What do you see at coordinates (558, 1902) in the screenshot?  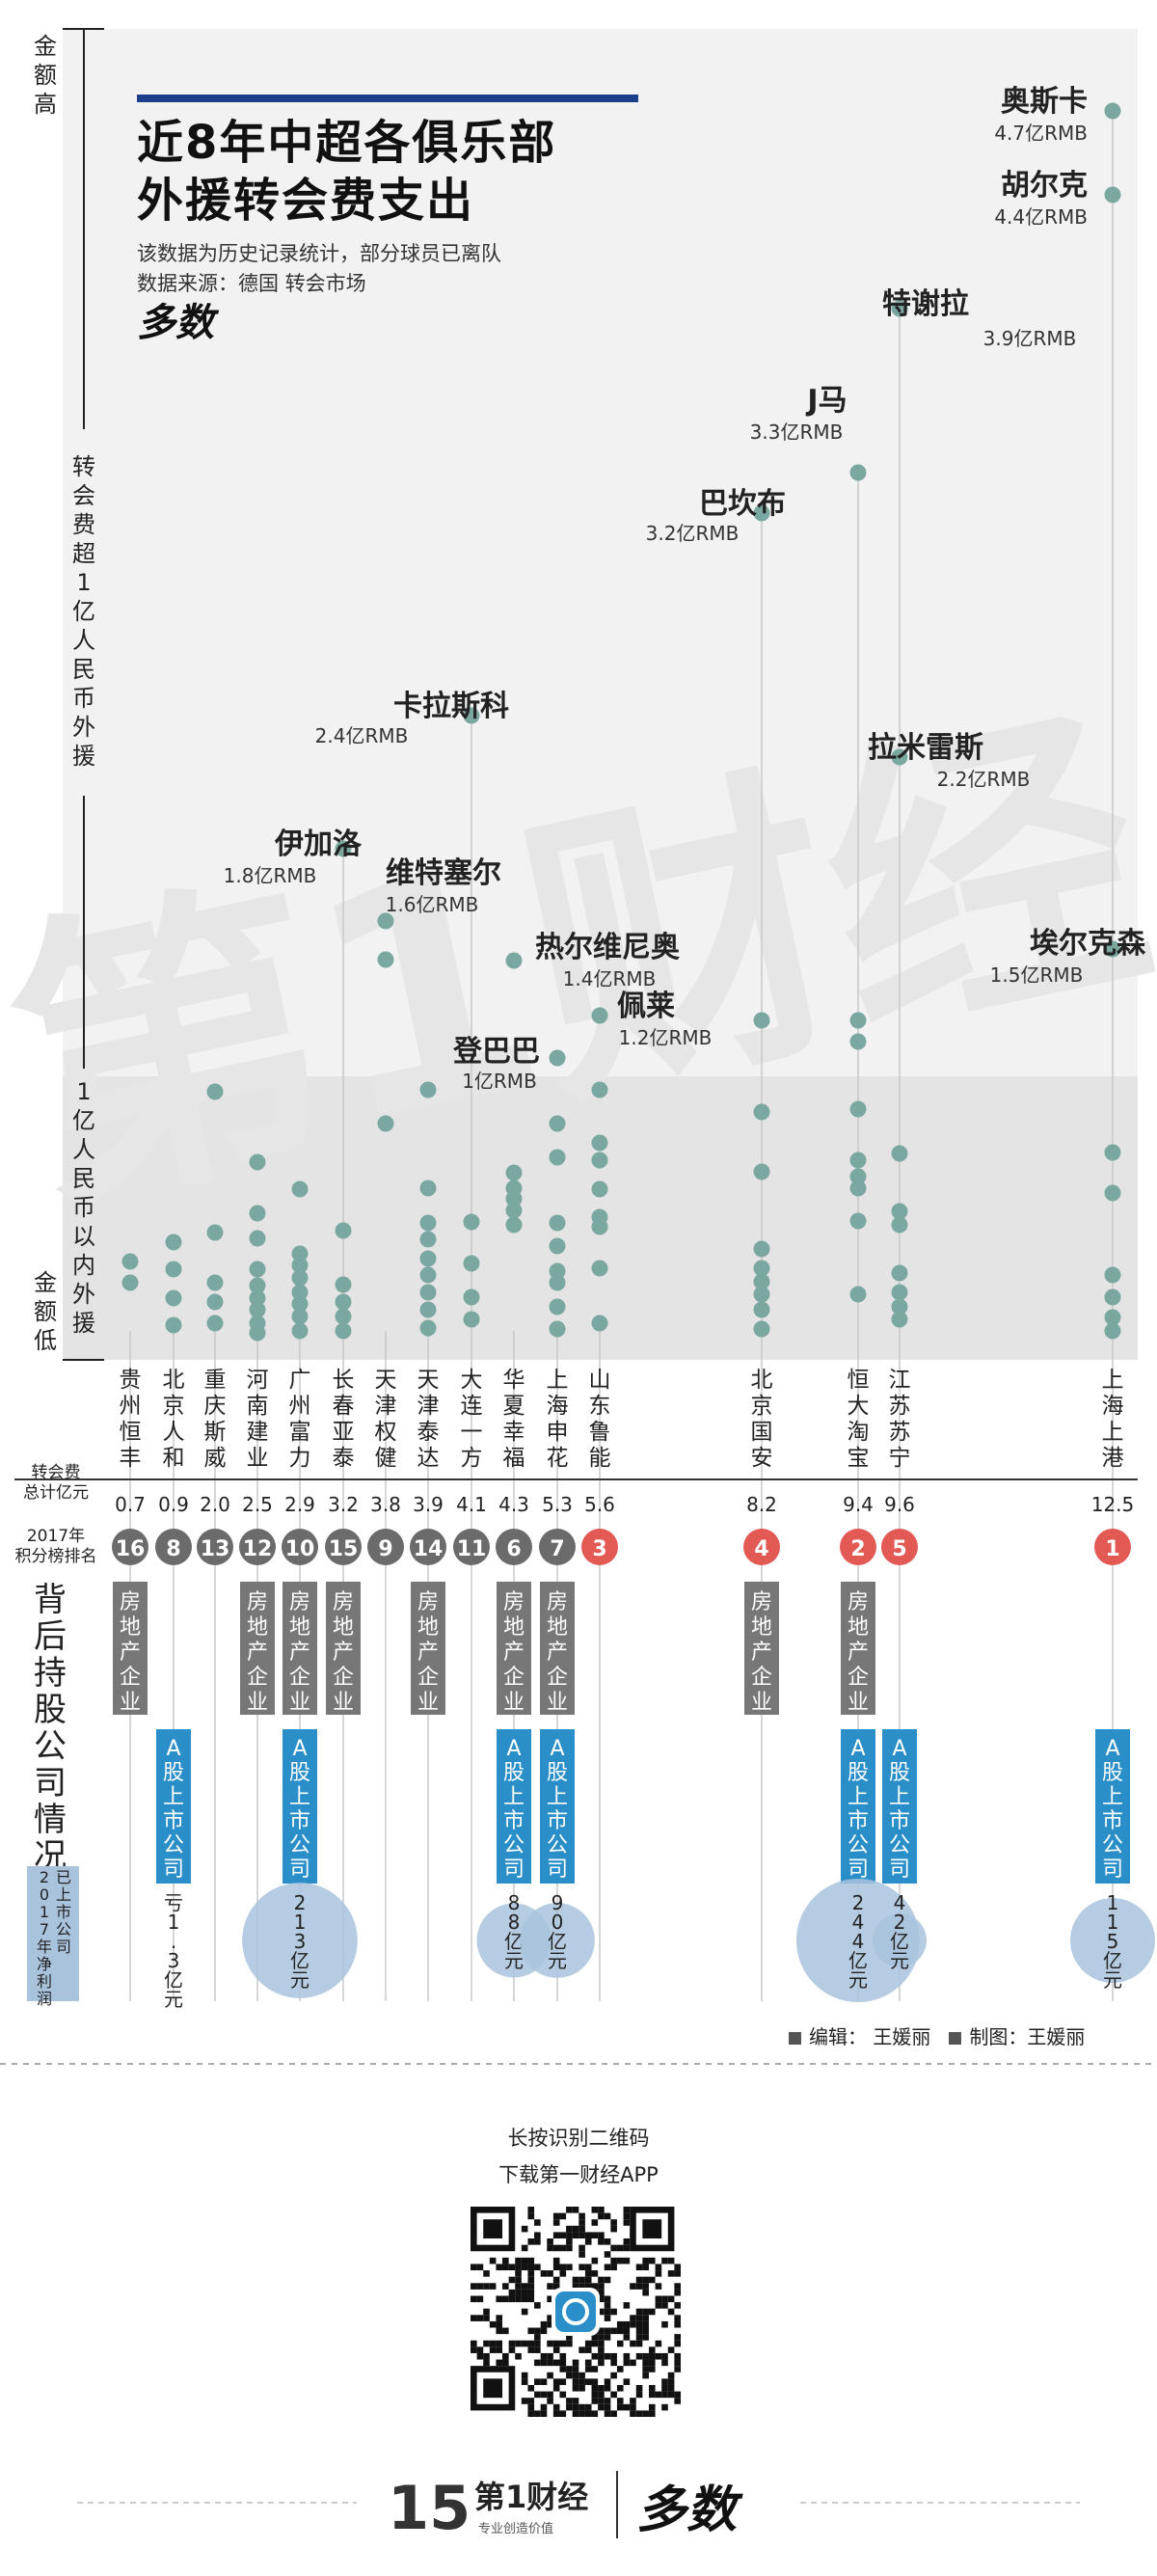 I see `svg-text: 9` at bounding box center [558, 1902].